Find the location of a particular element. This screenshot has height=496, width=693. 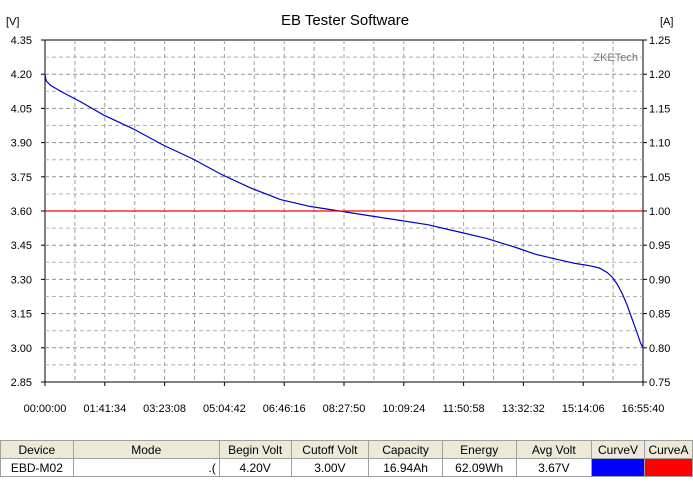

right-tick-label: 1.05 is located at coordinates (659, 178).